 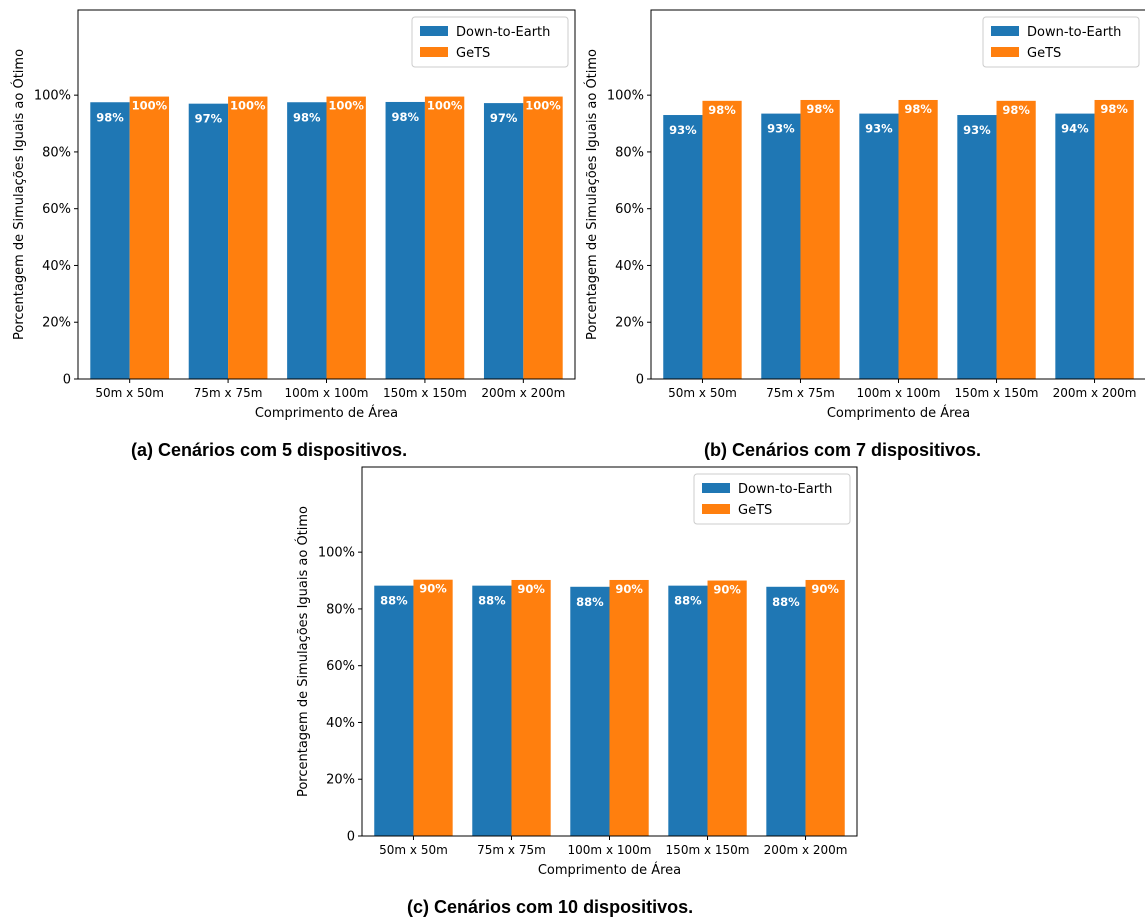 I want to click on x-tick-label: 150m x 150m, so click(x=997, y=393).